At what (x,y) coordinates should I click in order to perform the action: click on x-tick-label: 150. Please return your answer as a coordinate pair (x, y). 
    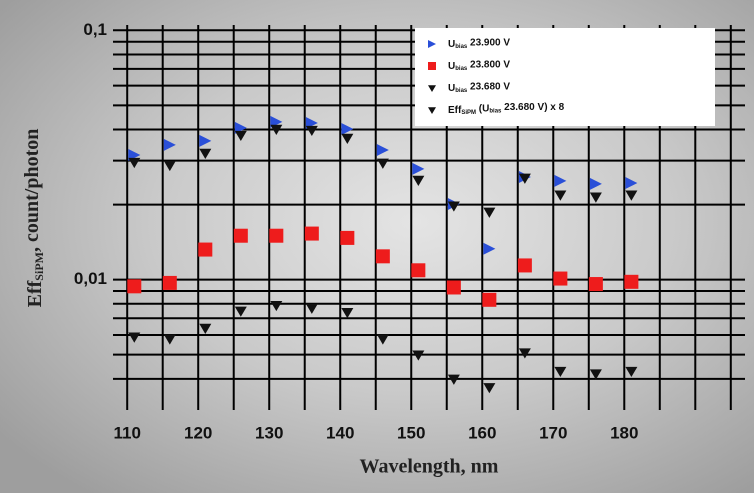
    Looking at the image, I should click on (411, 432).